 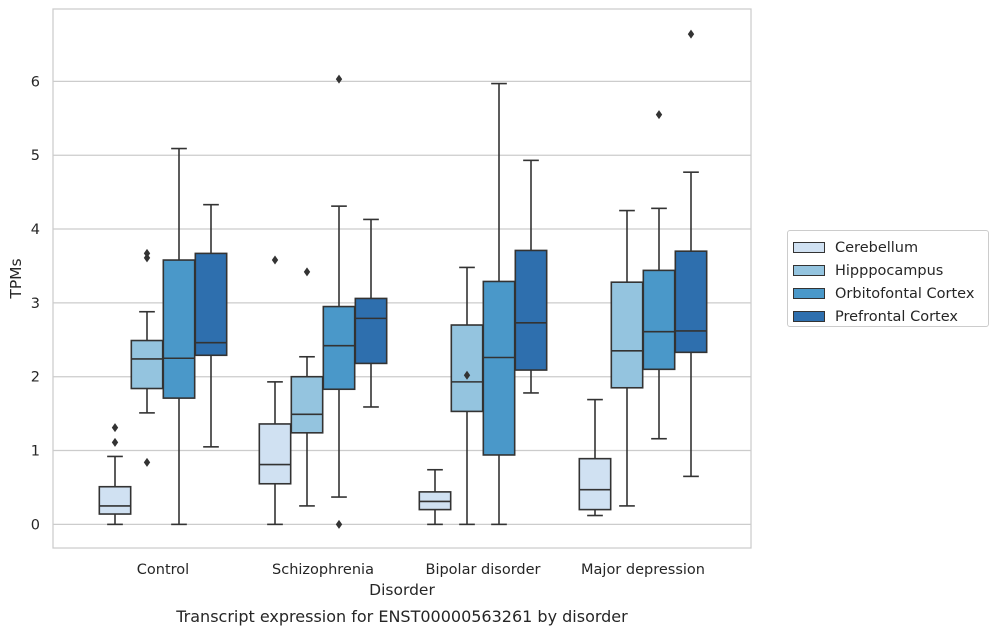 I want to click on y-tick-label: 6, so click(x=35, y=82).